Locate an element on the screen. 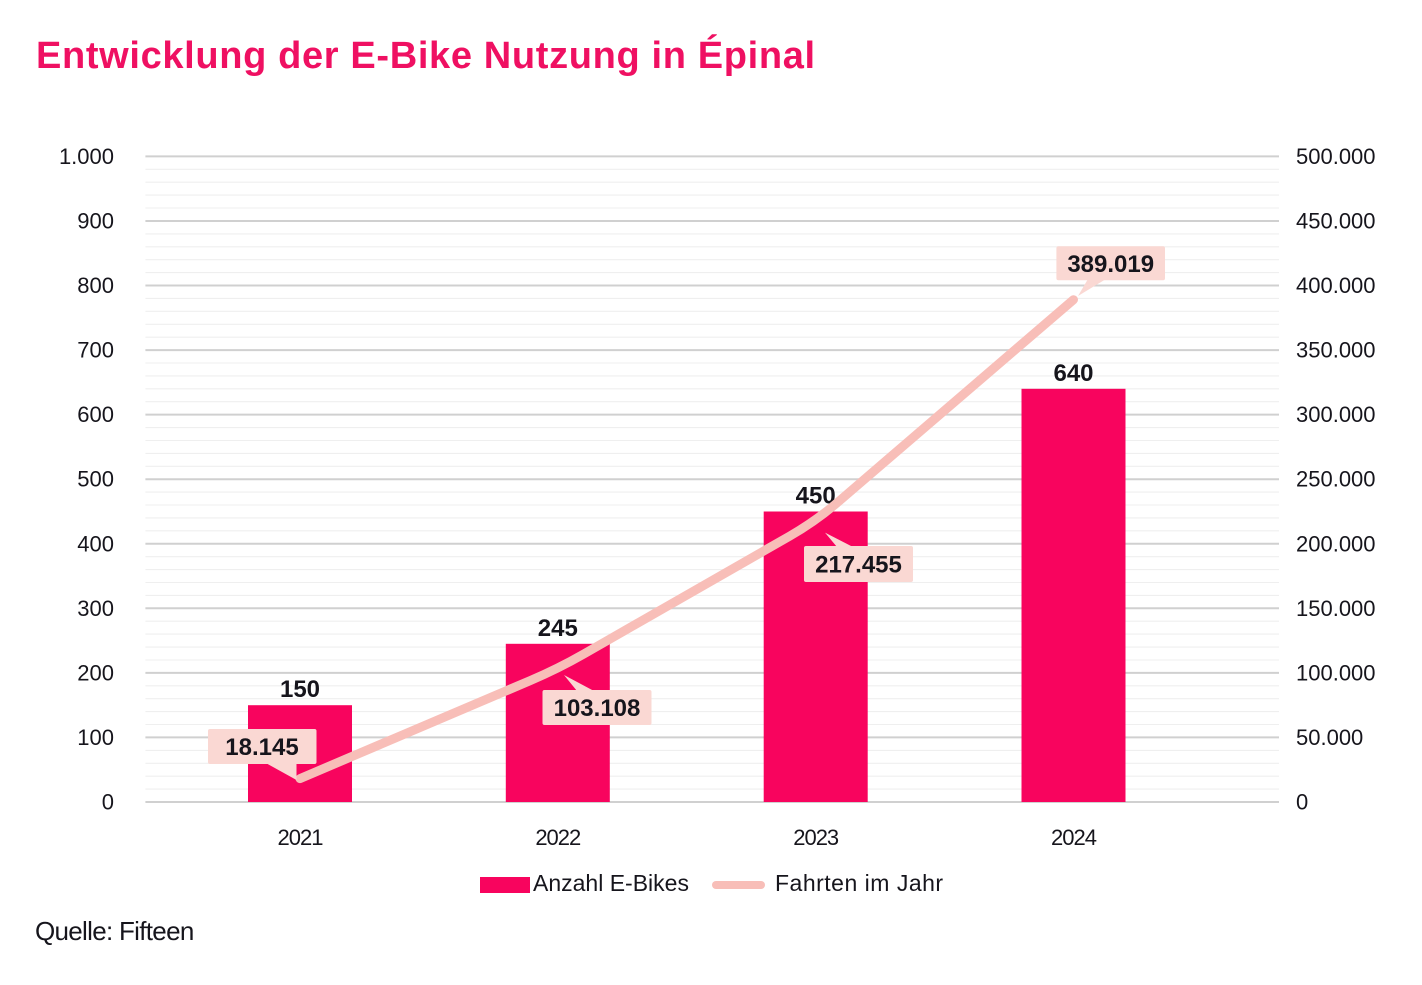  svg-text: 900 is located at coordinates (95, 221).